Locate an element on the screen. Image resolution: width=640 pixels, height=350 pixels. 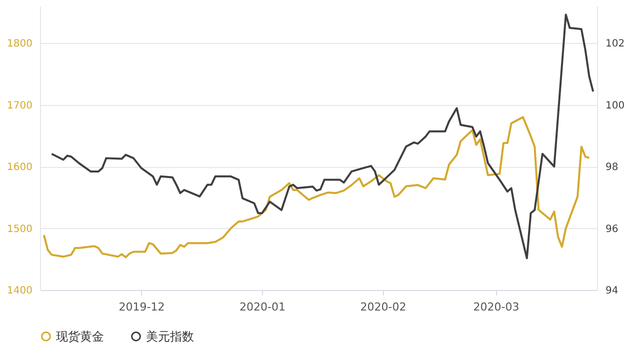
x-tick-label: 2020-02 is located at coordinates (383, 307).